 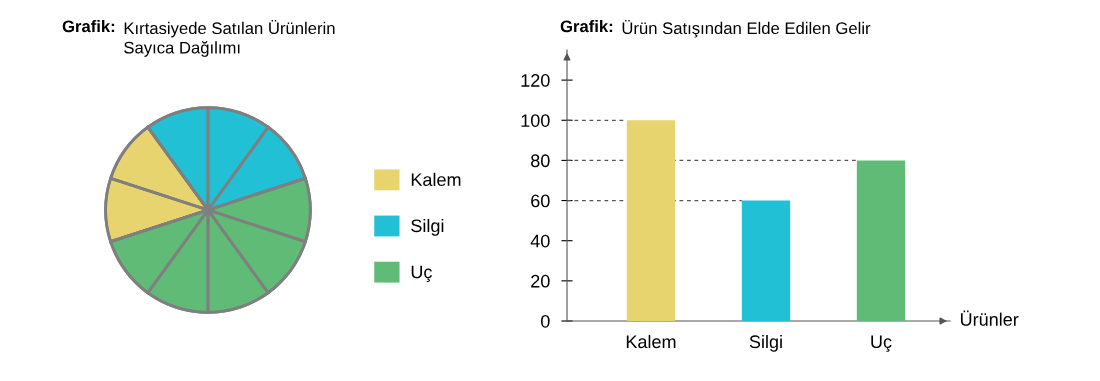 What do you see at coordinates (540, 241) in the screenshot?
I see `y-tick-label: 40` at bounding box center [540, 241].